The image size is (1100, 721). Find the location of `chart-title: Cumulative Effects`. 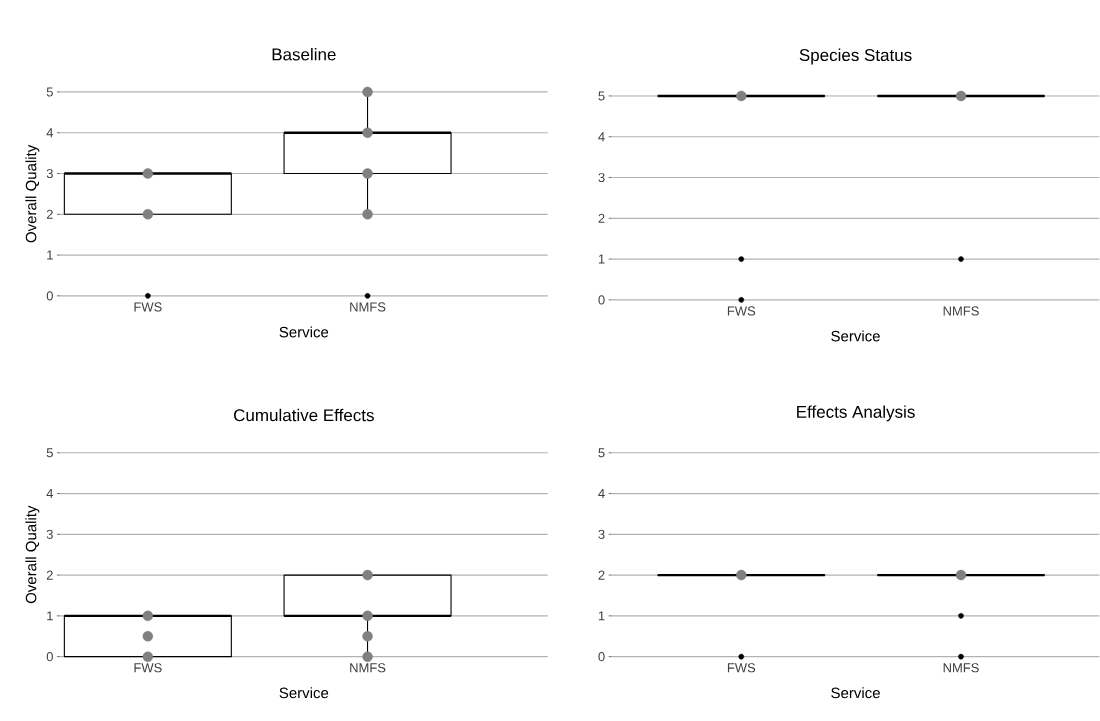

chart-title: Cumulative Effects is located at coordinates (304, 415).